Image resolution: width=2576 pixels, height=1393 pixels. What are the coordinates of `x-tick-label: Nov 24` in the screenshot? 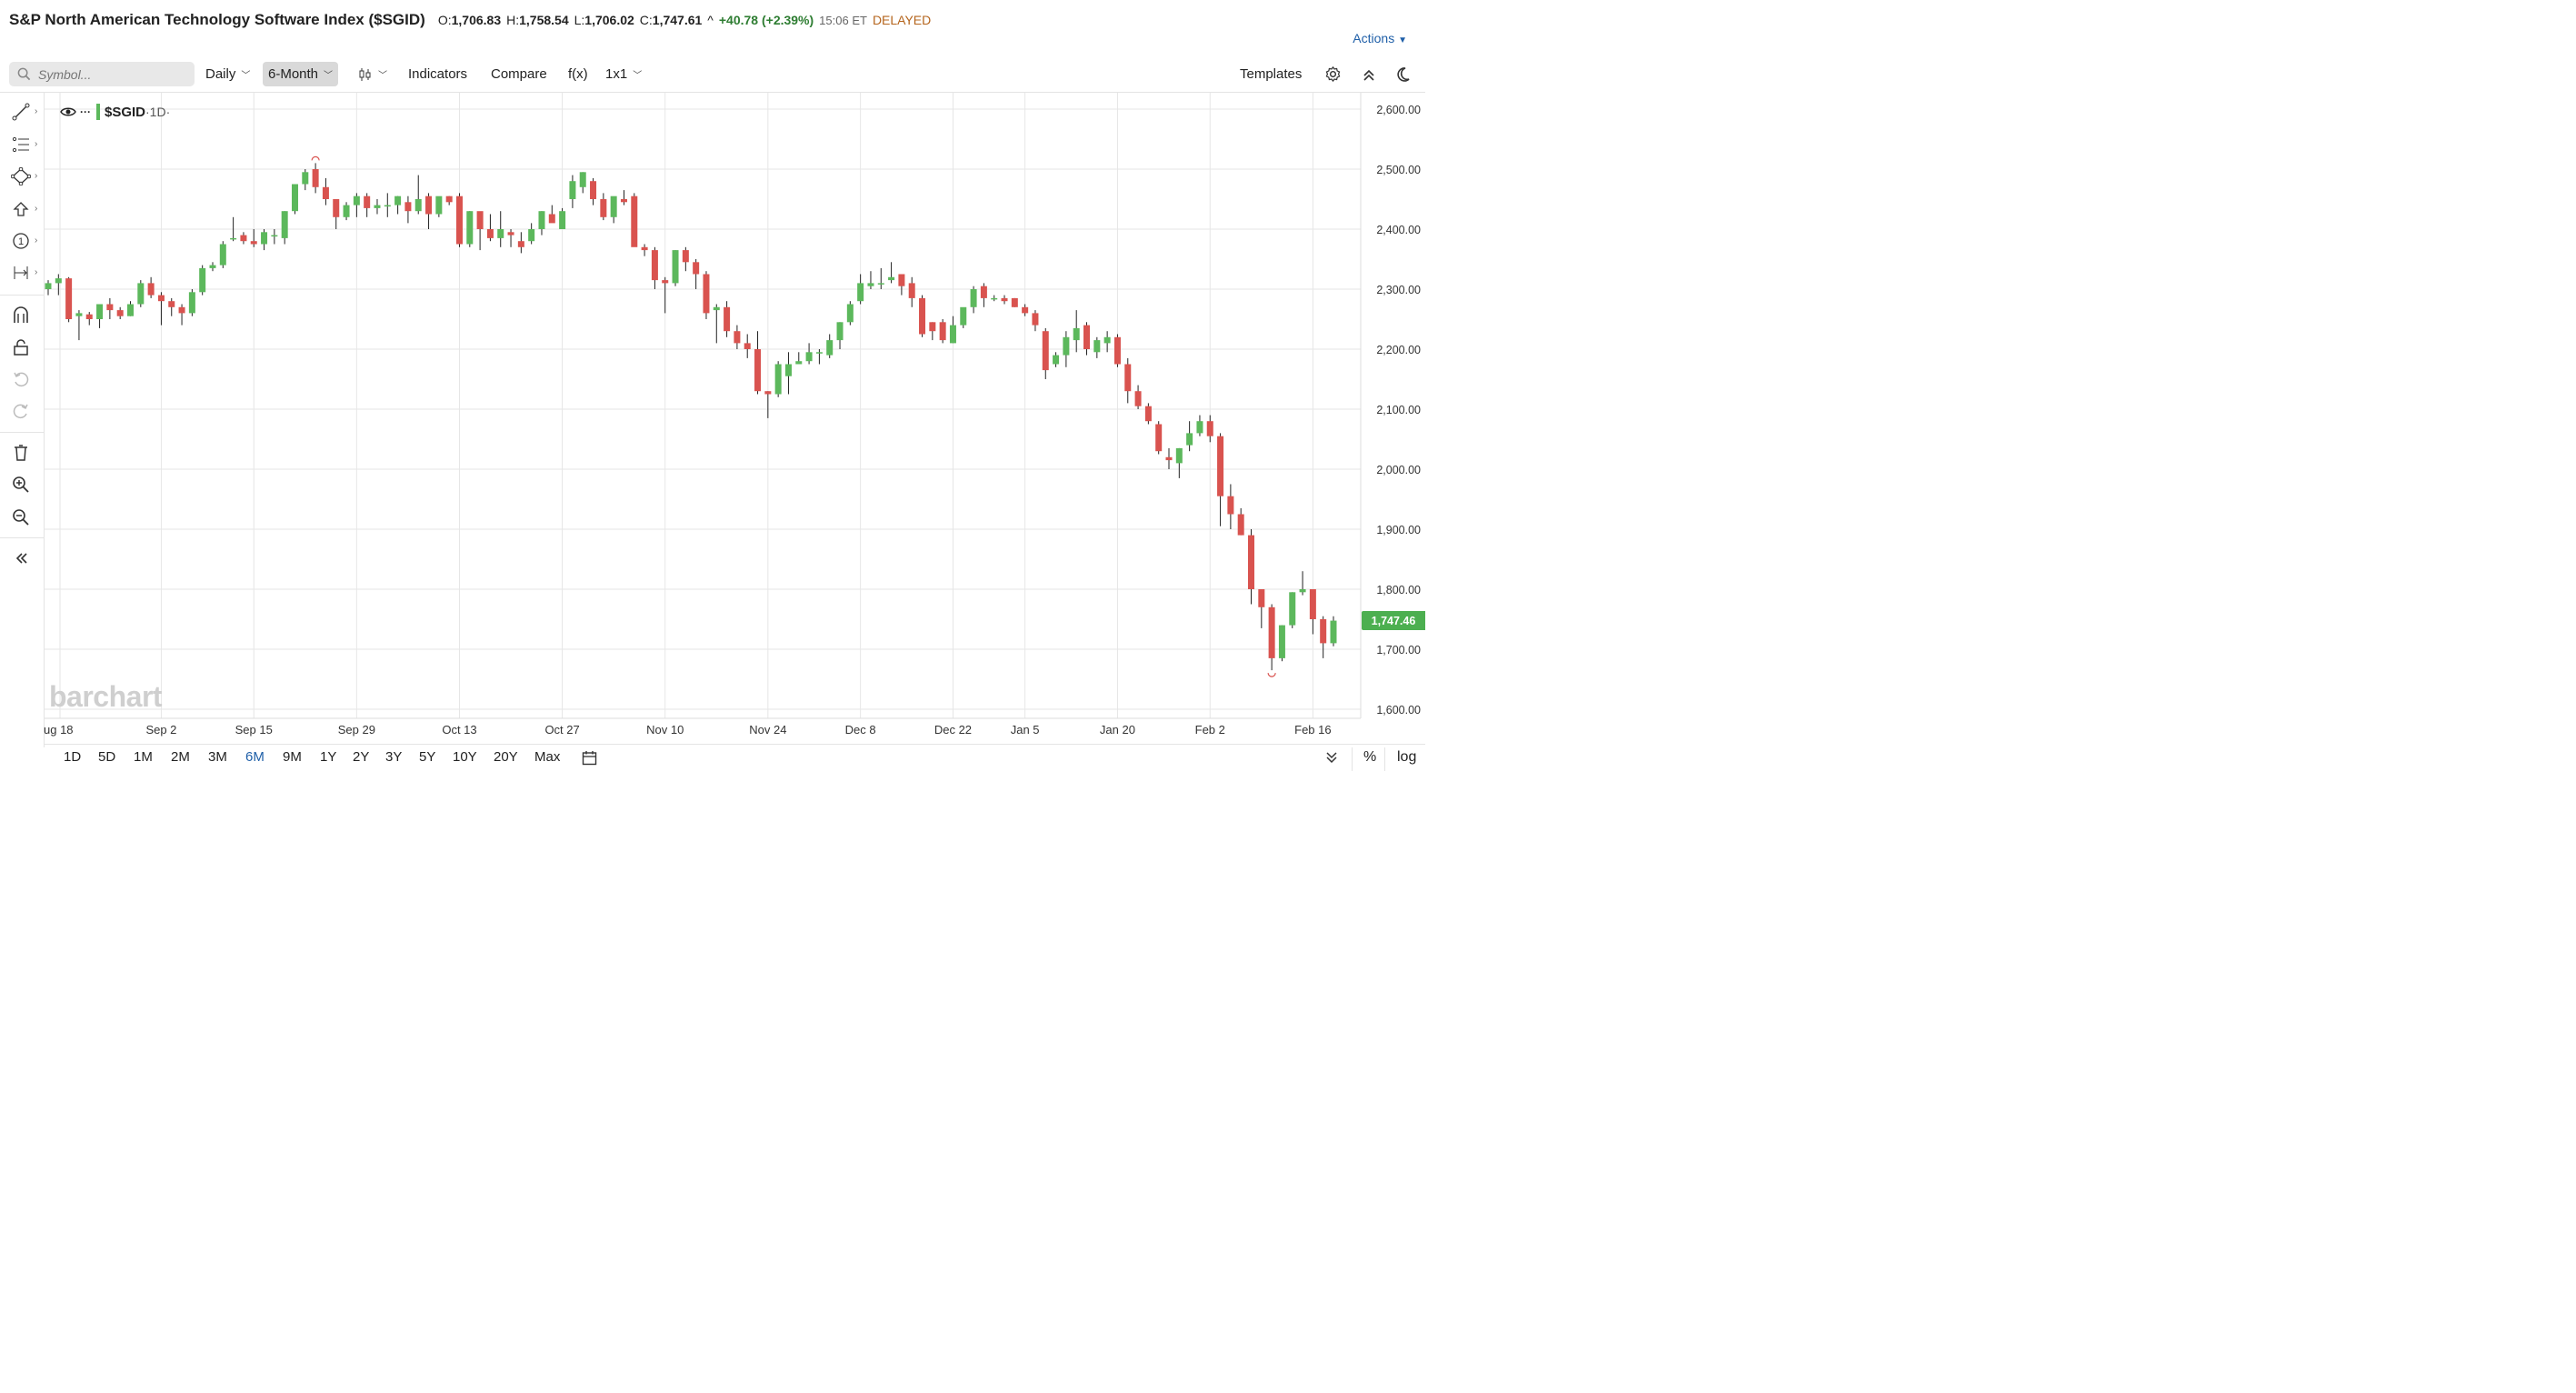 It's located at (767, 730).